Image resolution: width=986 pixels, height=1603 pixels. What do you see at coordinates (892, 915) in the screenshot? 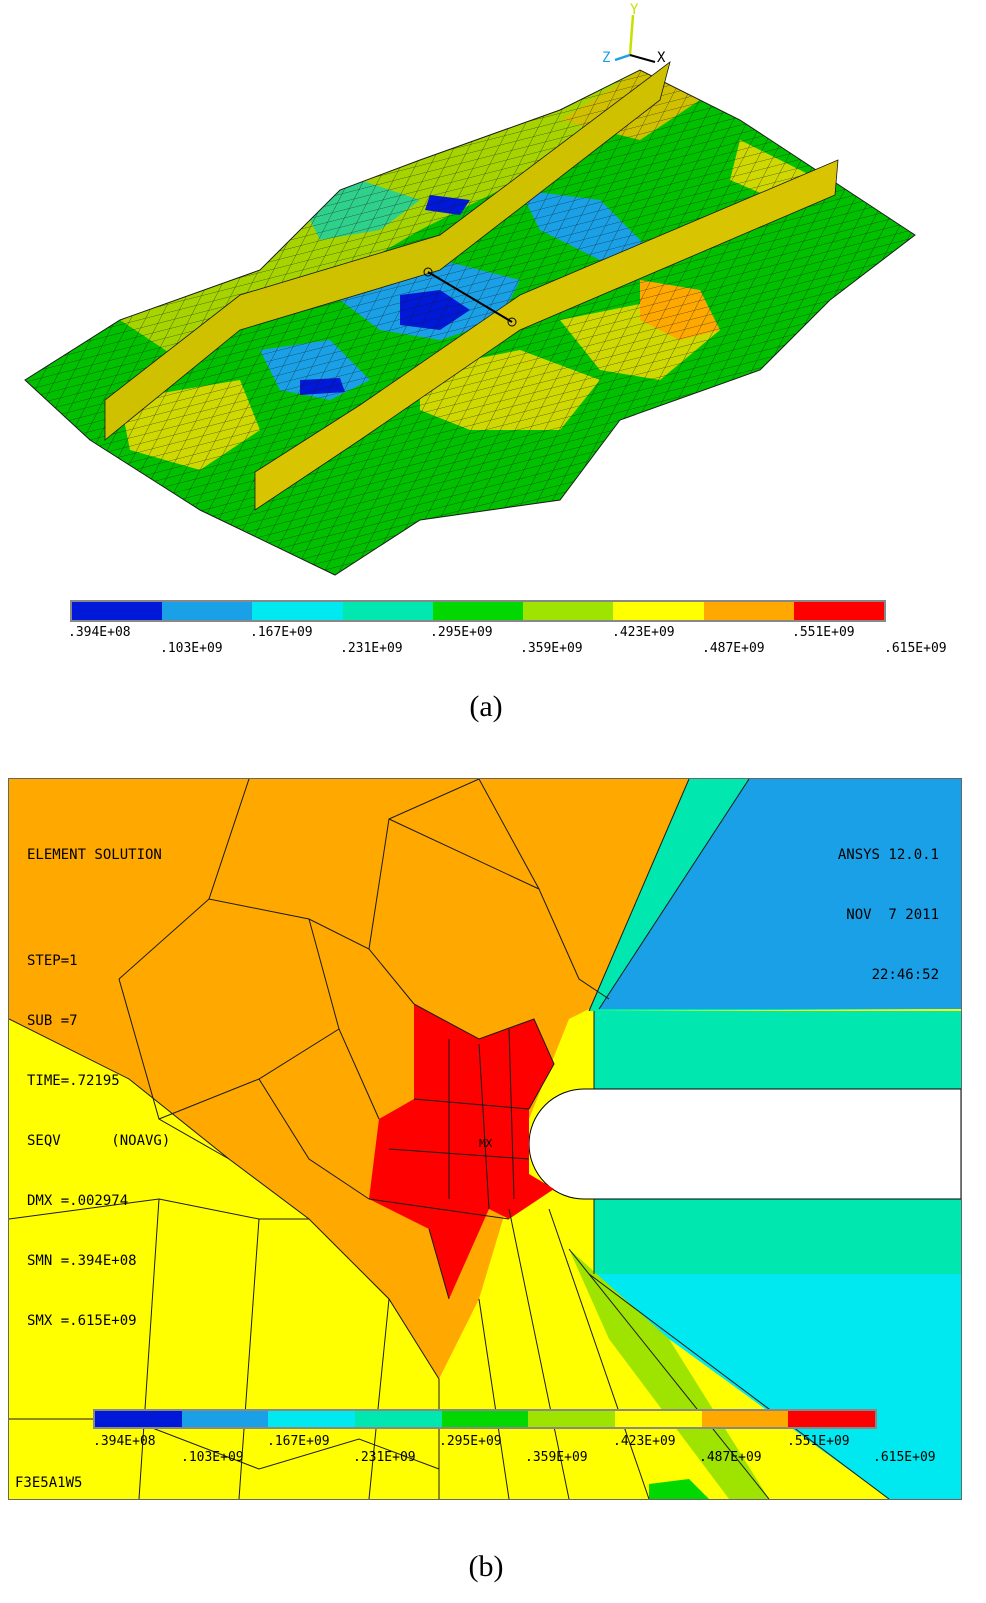
I see `ansys-line: NOV 7 2011` at bounding box center [892, 915].